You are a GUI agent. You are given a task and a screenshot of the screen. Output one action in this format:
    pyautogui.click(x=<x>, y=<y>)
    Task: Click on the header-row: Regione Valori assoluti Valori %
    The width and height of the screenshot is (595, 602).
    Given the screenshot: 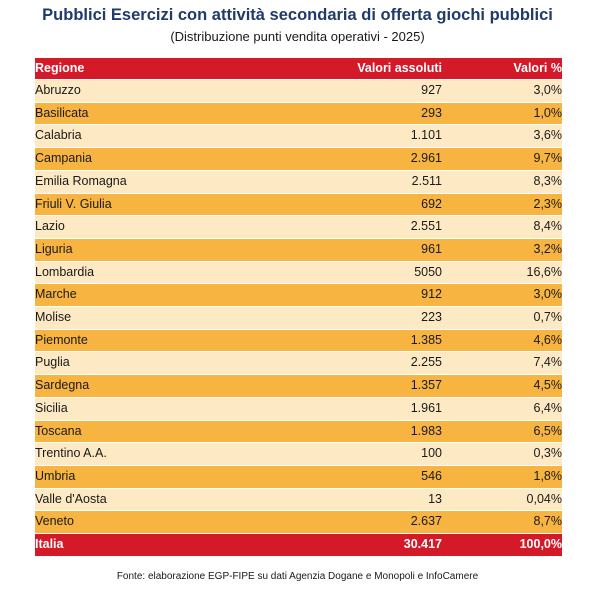 What is the action you would take?
    pyautogui.click(x=298, y=69)
    